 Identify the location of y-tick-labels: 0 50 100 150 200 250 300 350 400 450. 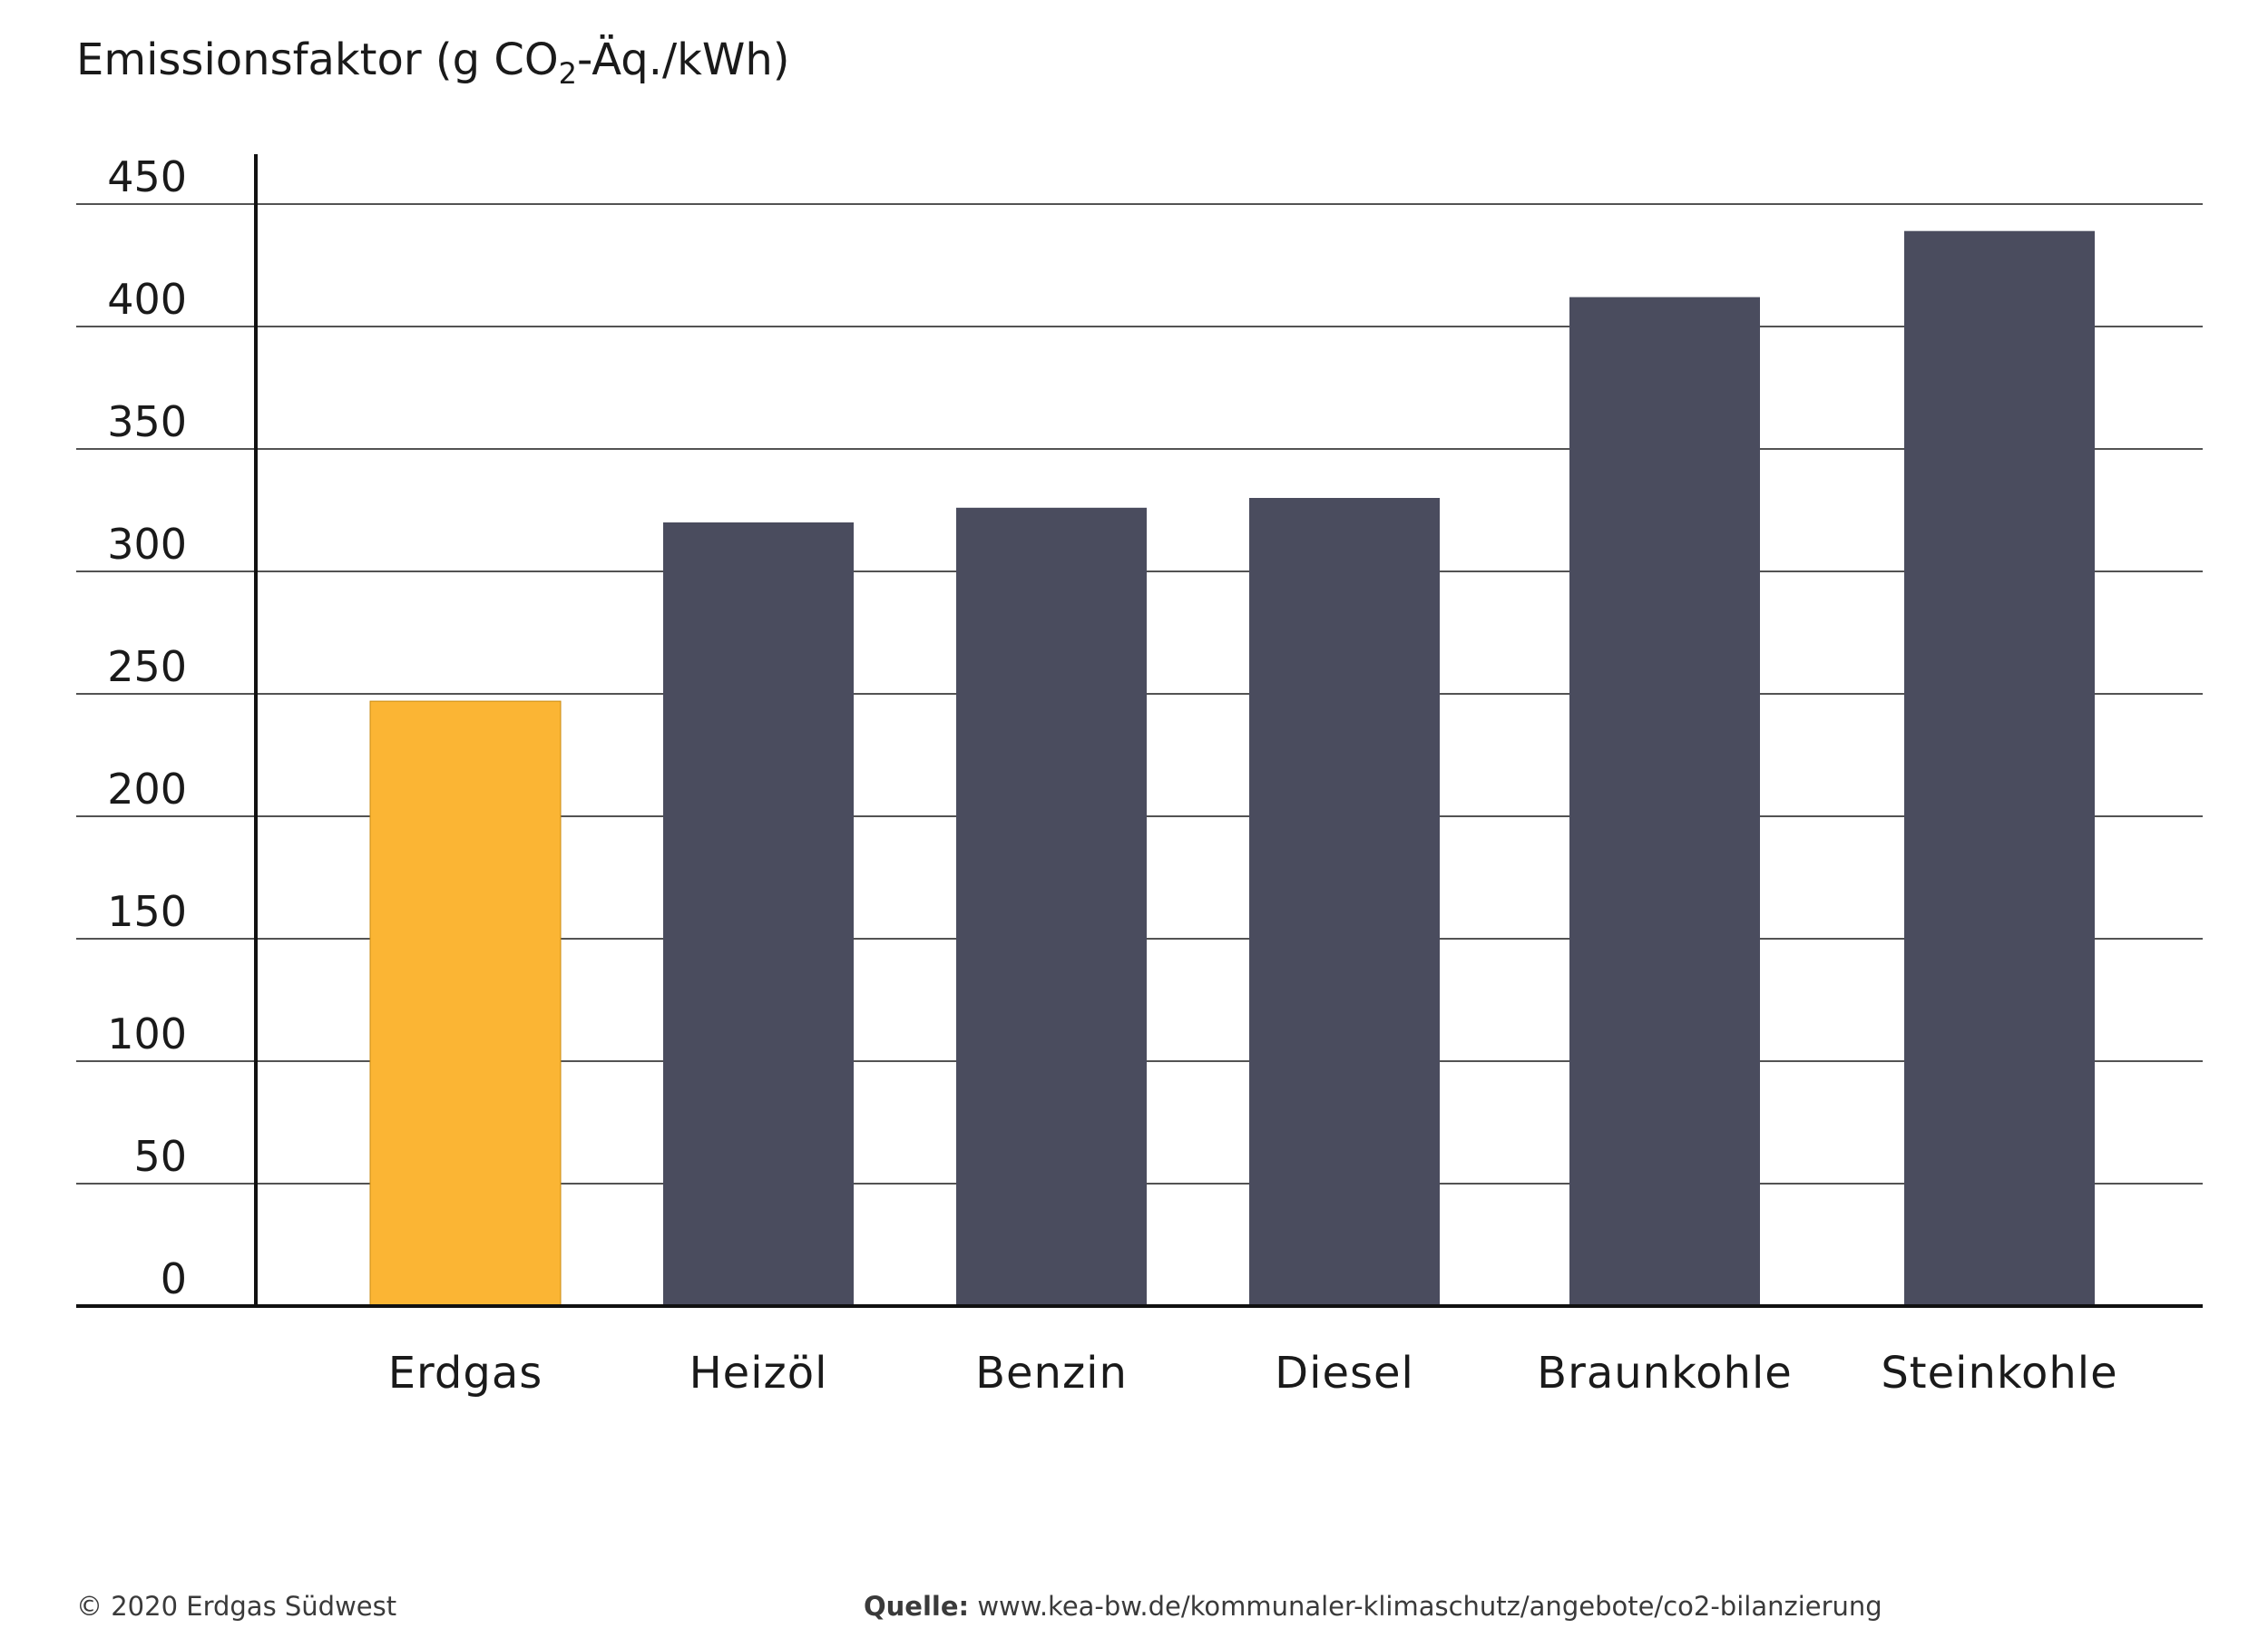
(147, 727).